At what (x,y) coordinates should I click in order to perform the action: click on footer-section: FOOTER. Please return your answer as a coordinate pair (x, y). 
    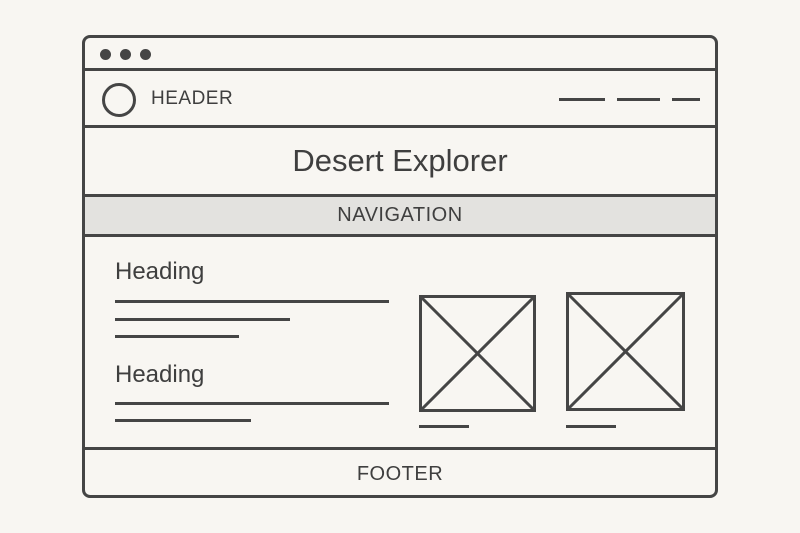
    Looking at the image, I should click on (400, 471).